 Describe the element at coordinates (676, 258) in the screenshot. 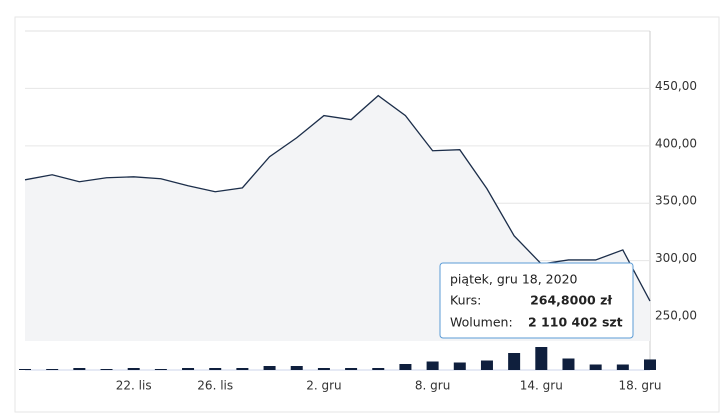

I see `y-tick-label: 300,00` at that location.